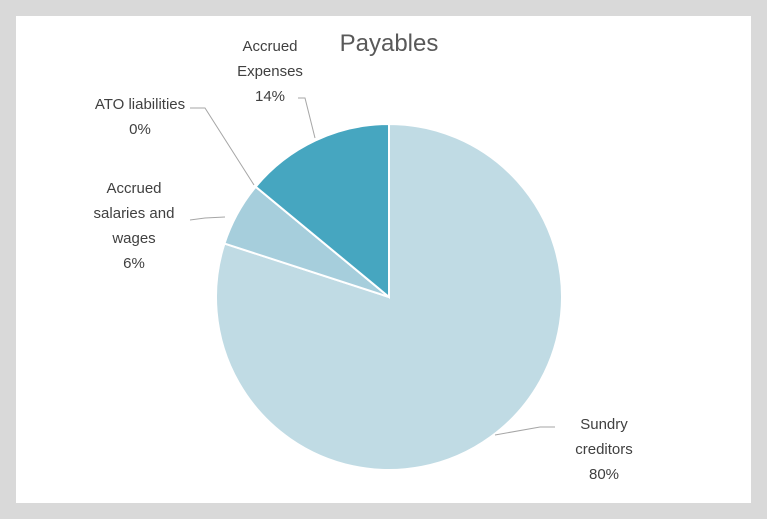  Describe the element at coordinates (270, 59) in the screenshot. I see `category-label: Accrued Expenses` at that location.